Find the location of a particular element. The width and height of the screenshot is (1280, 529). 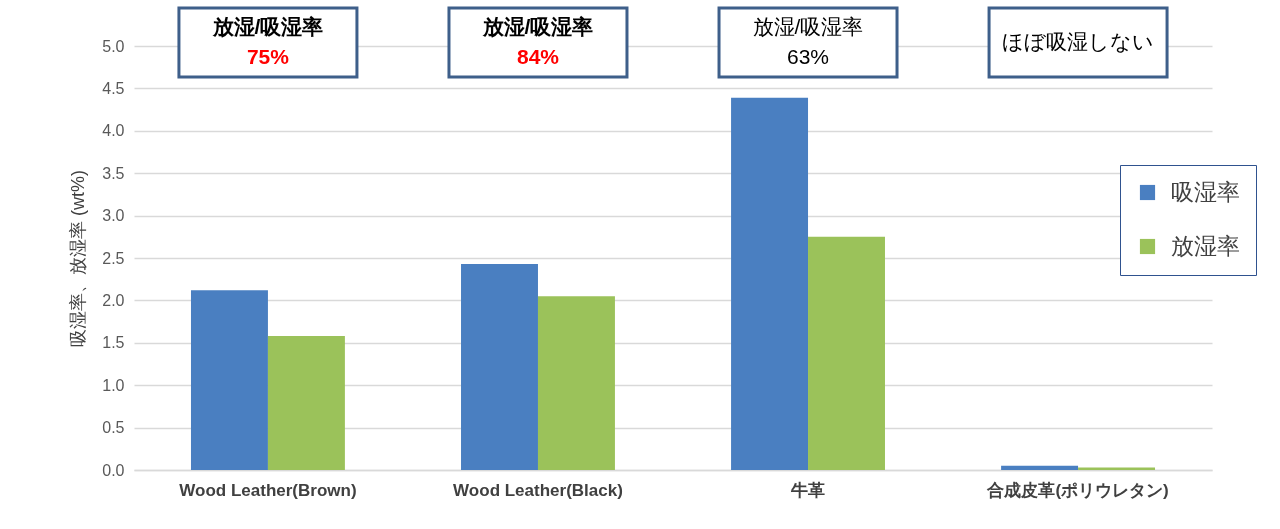

y-tick-label: 5.0 is located at coordinates (113, 46).